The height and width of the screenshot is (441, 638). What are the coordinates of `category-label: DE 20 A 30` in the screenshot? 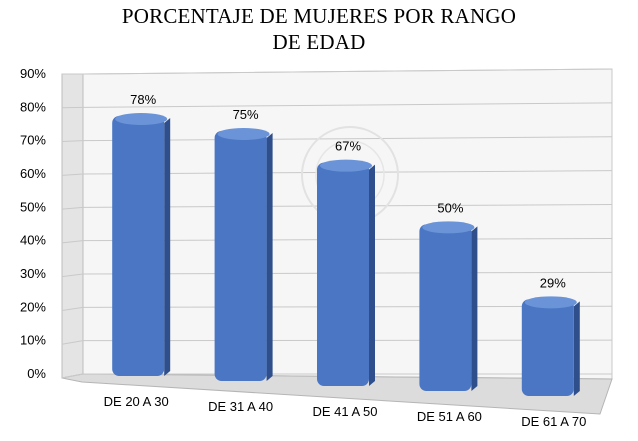 It's located at (136, 401).